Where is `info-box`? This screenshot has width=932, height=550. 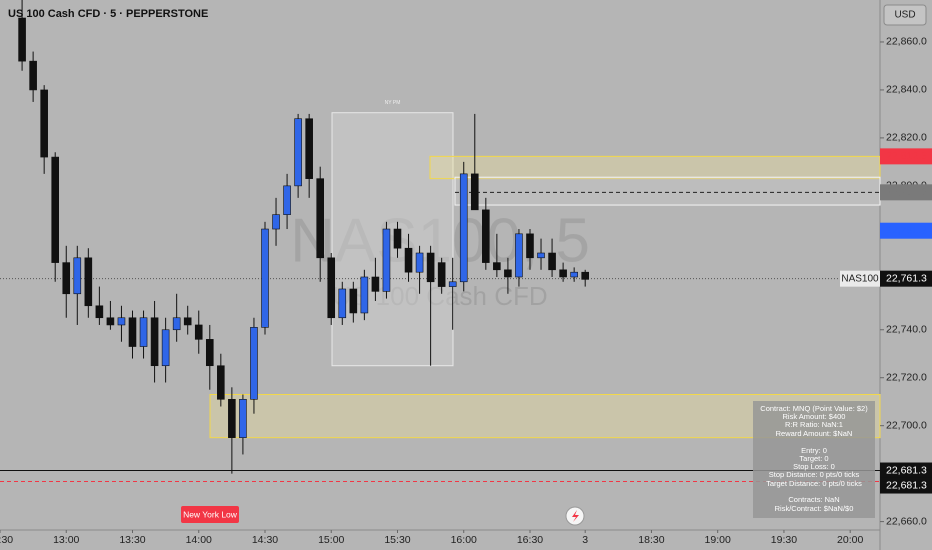
info-box is located at coordinates (814, 459).